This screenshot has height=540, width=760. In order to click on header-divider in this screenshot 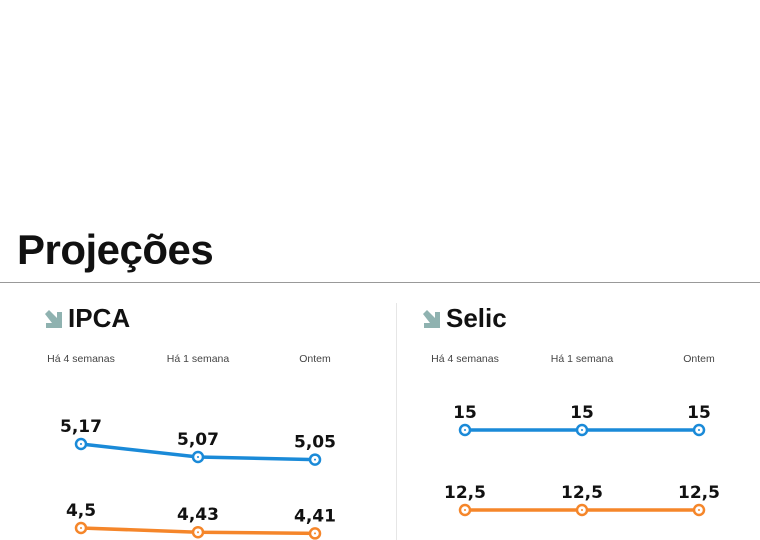, I will do `click(380, 282)`.